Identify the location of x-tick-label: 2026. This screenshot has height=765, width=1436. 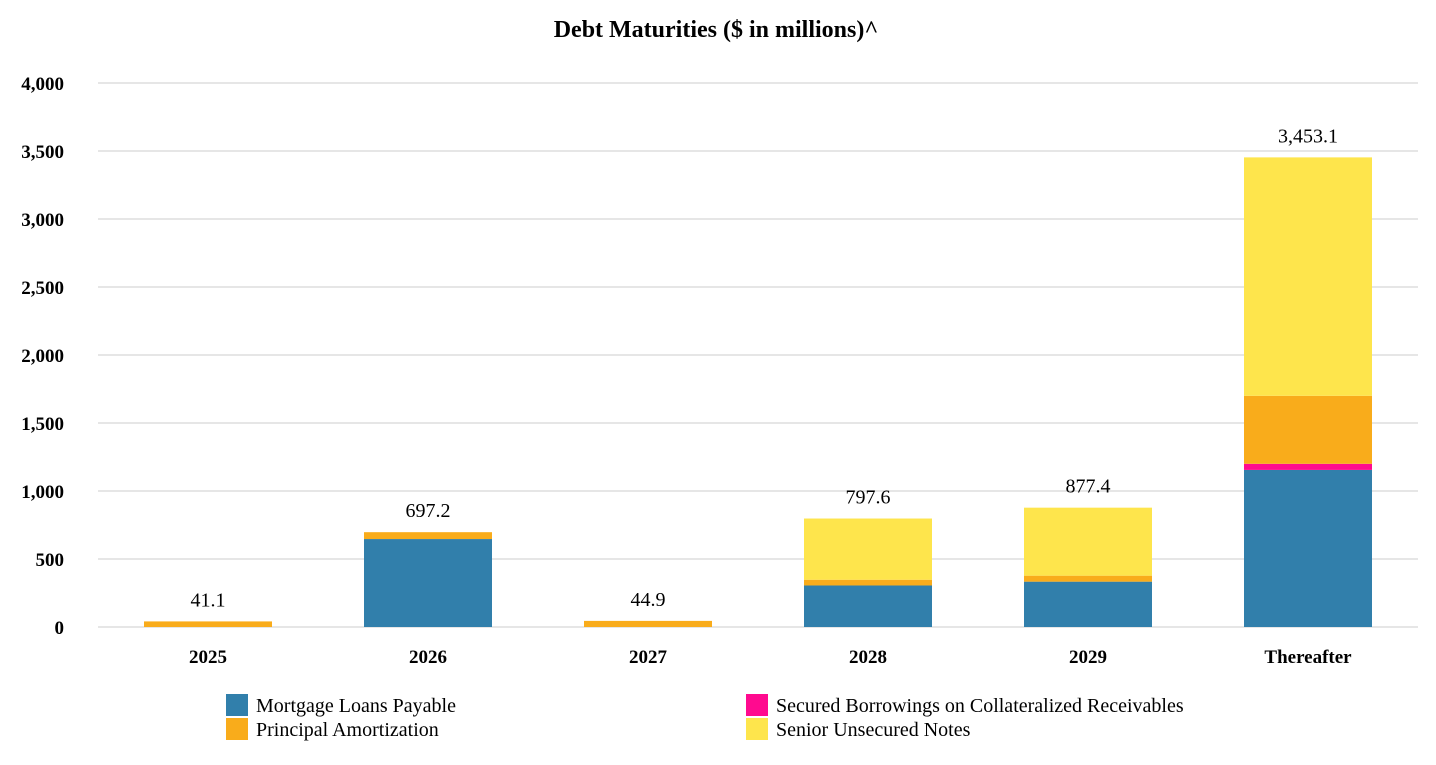
(428, 657).